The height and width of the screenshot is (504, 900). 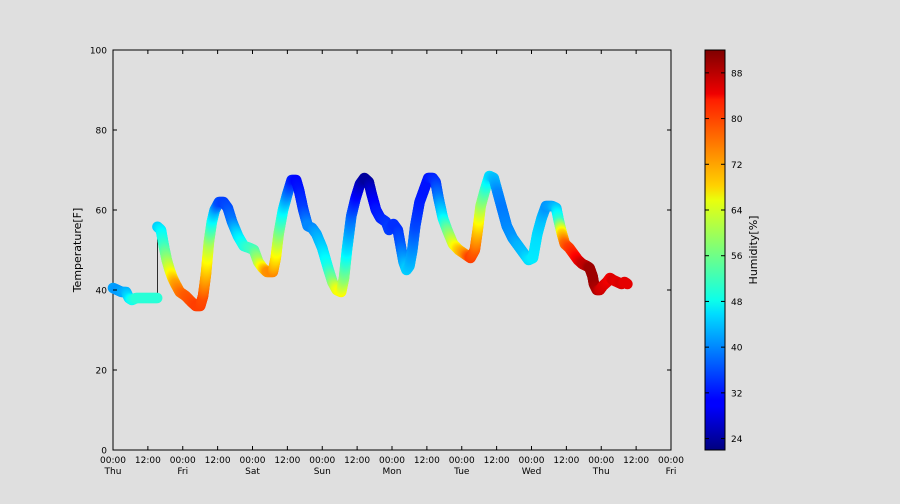 I want to click on colorbar-label: Humidity[%], so click(x=753, y=250).